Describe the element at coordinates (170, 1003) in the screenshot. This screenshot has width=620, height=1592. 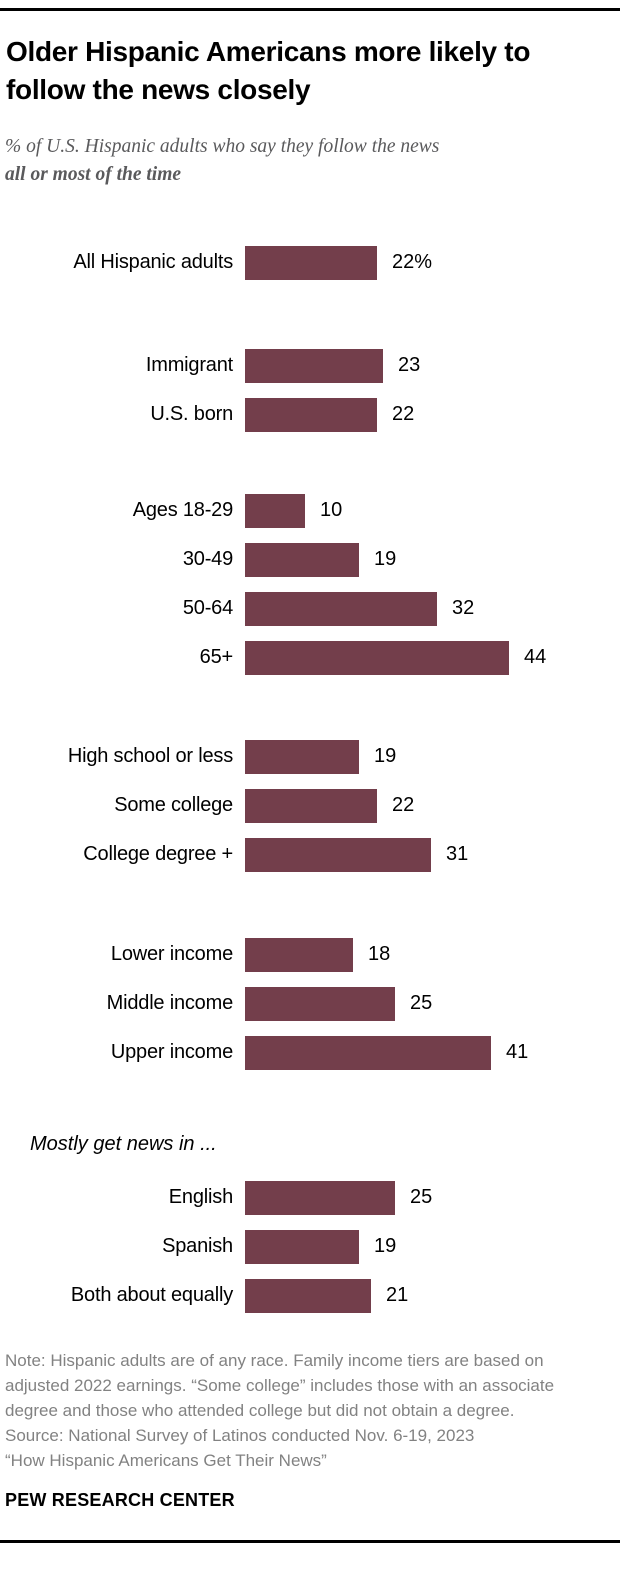
I see `category-label: Middle income` at that location.